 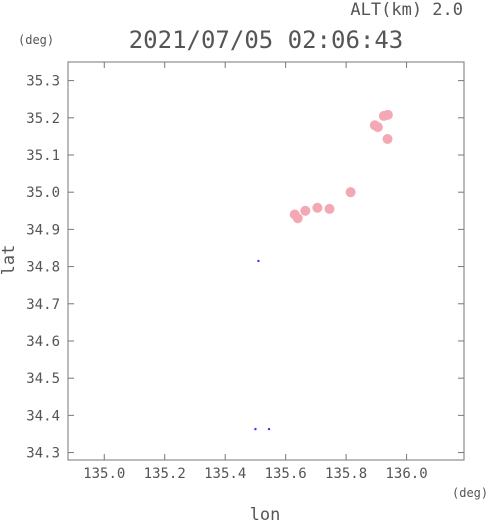 I want to click on y-axis-label: lat, so click(x=9, y=260).